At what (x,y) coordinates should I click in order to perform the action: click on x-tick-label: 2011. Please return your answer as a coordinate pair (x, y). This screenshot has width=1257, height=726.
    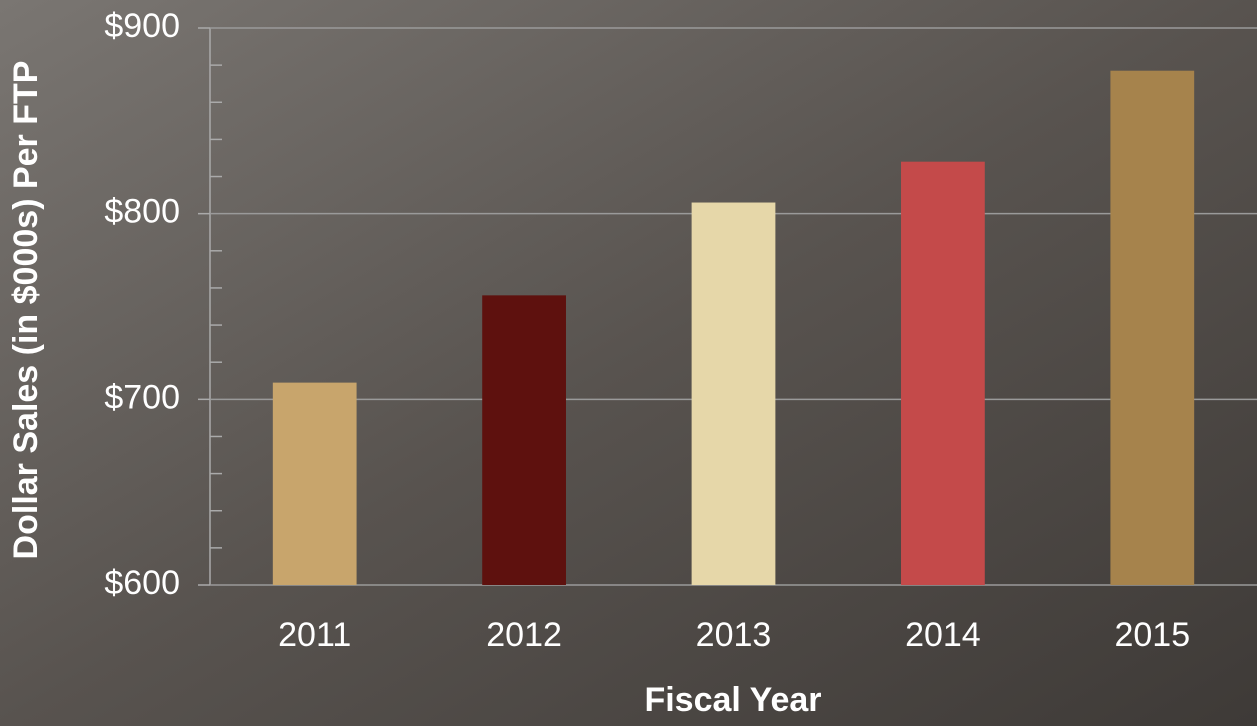
    Looking at the image, I should click on (314, 635).